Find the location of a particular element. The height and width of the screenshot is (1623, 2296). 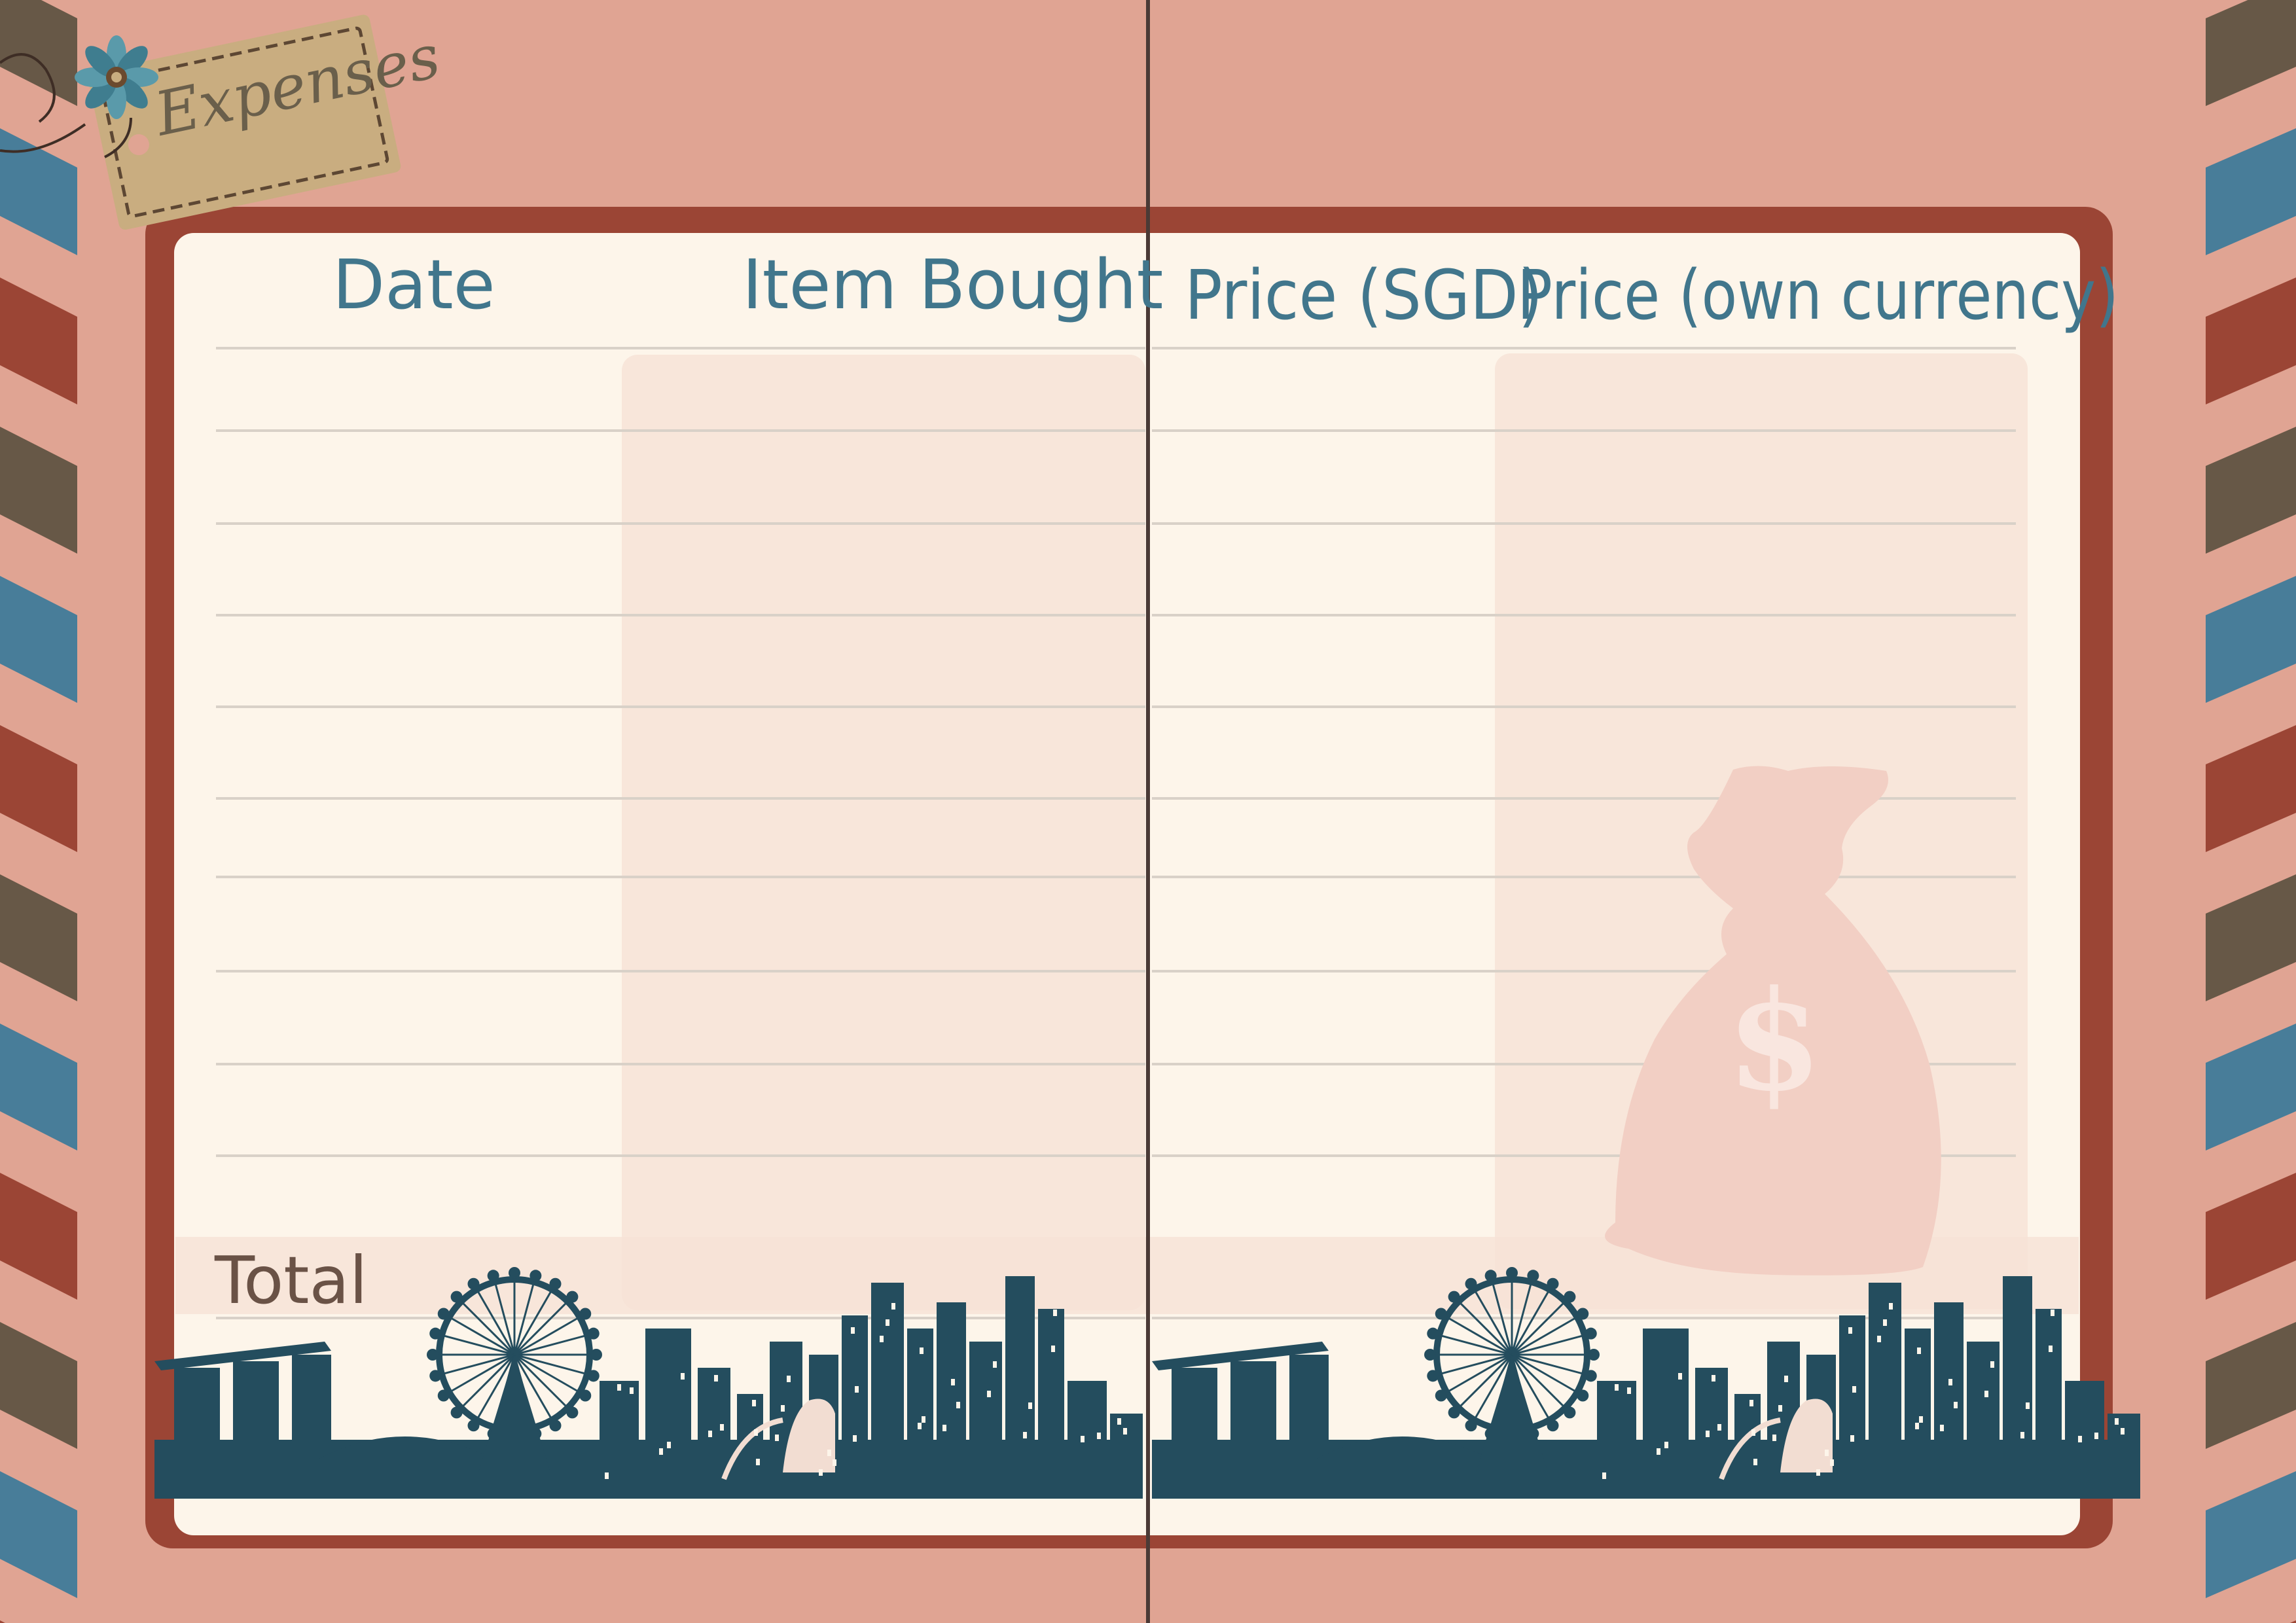

left-airmail-stripes is located at coordinates (38, 811).